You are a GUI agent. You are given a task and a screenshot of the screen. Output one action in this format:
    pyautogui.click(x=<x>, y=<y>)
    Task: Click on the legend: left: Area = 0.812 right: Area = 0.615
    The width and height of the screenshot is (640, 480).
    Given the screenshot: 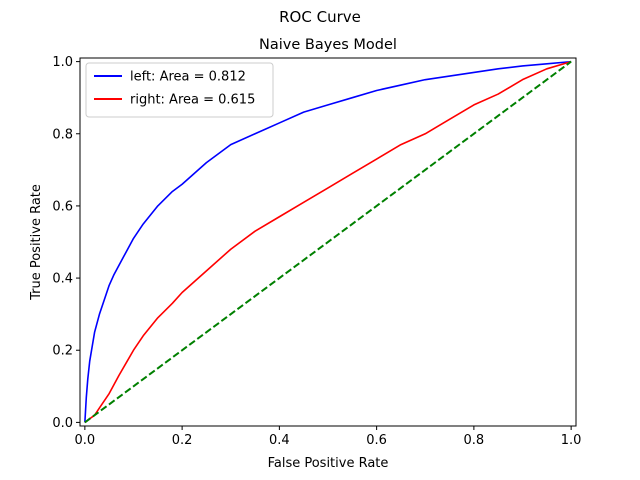 What is the action you would take?
    pyautogui.click(x=179, y=90)
    